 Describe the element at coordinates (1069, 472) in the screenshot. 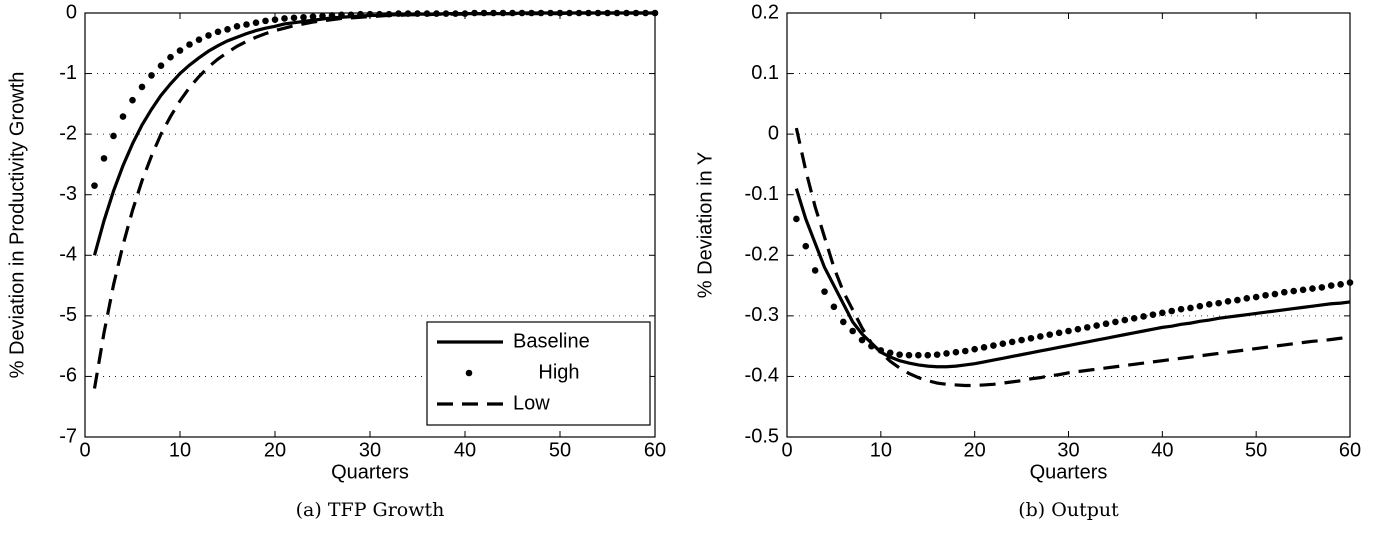

I see `x-axis-label: Quarters` at that location.